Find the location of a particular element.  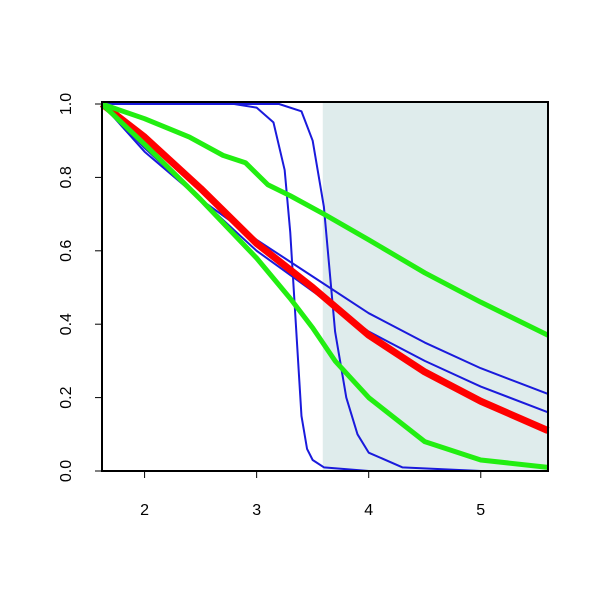

y-tick-label: 0.6 is located at coordinates (66, 251).